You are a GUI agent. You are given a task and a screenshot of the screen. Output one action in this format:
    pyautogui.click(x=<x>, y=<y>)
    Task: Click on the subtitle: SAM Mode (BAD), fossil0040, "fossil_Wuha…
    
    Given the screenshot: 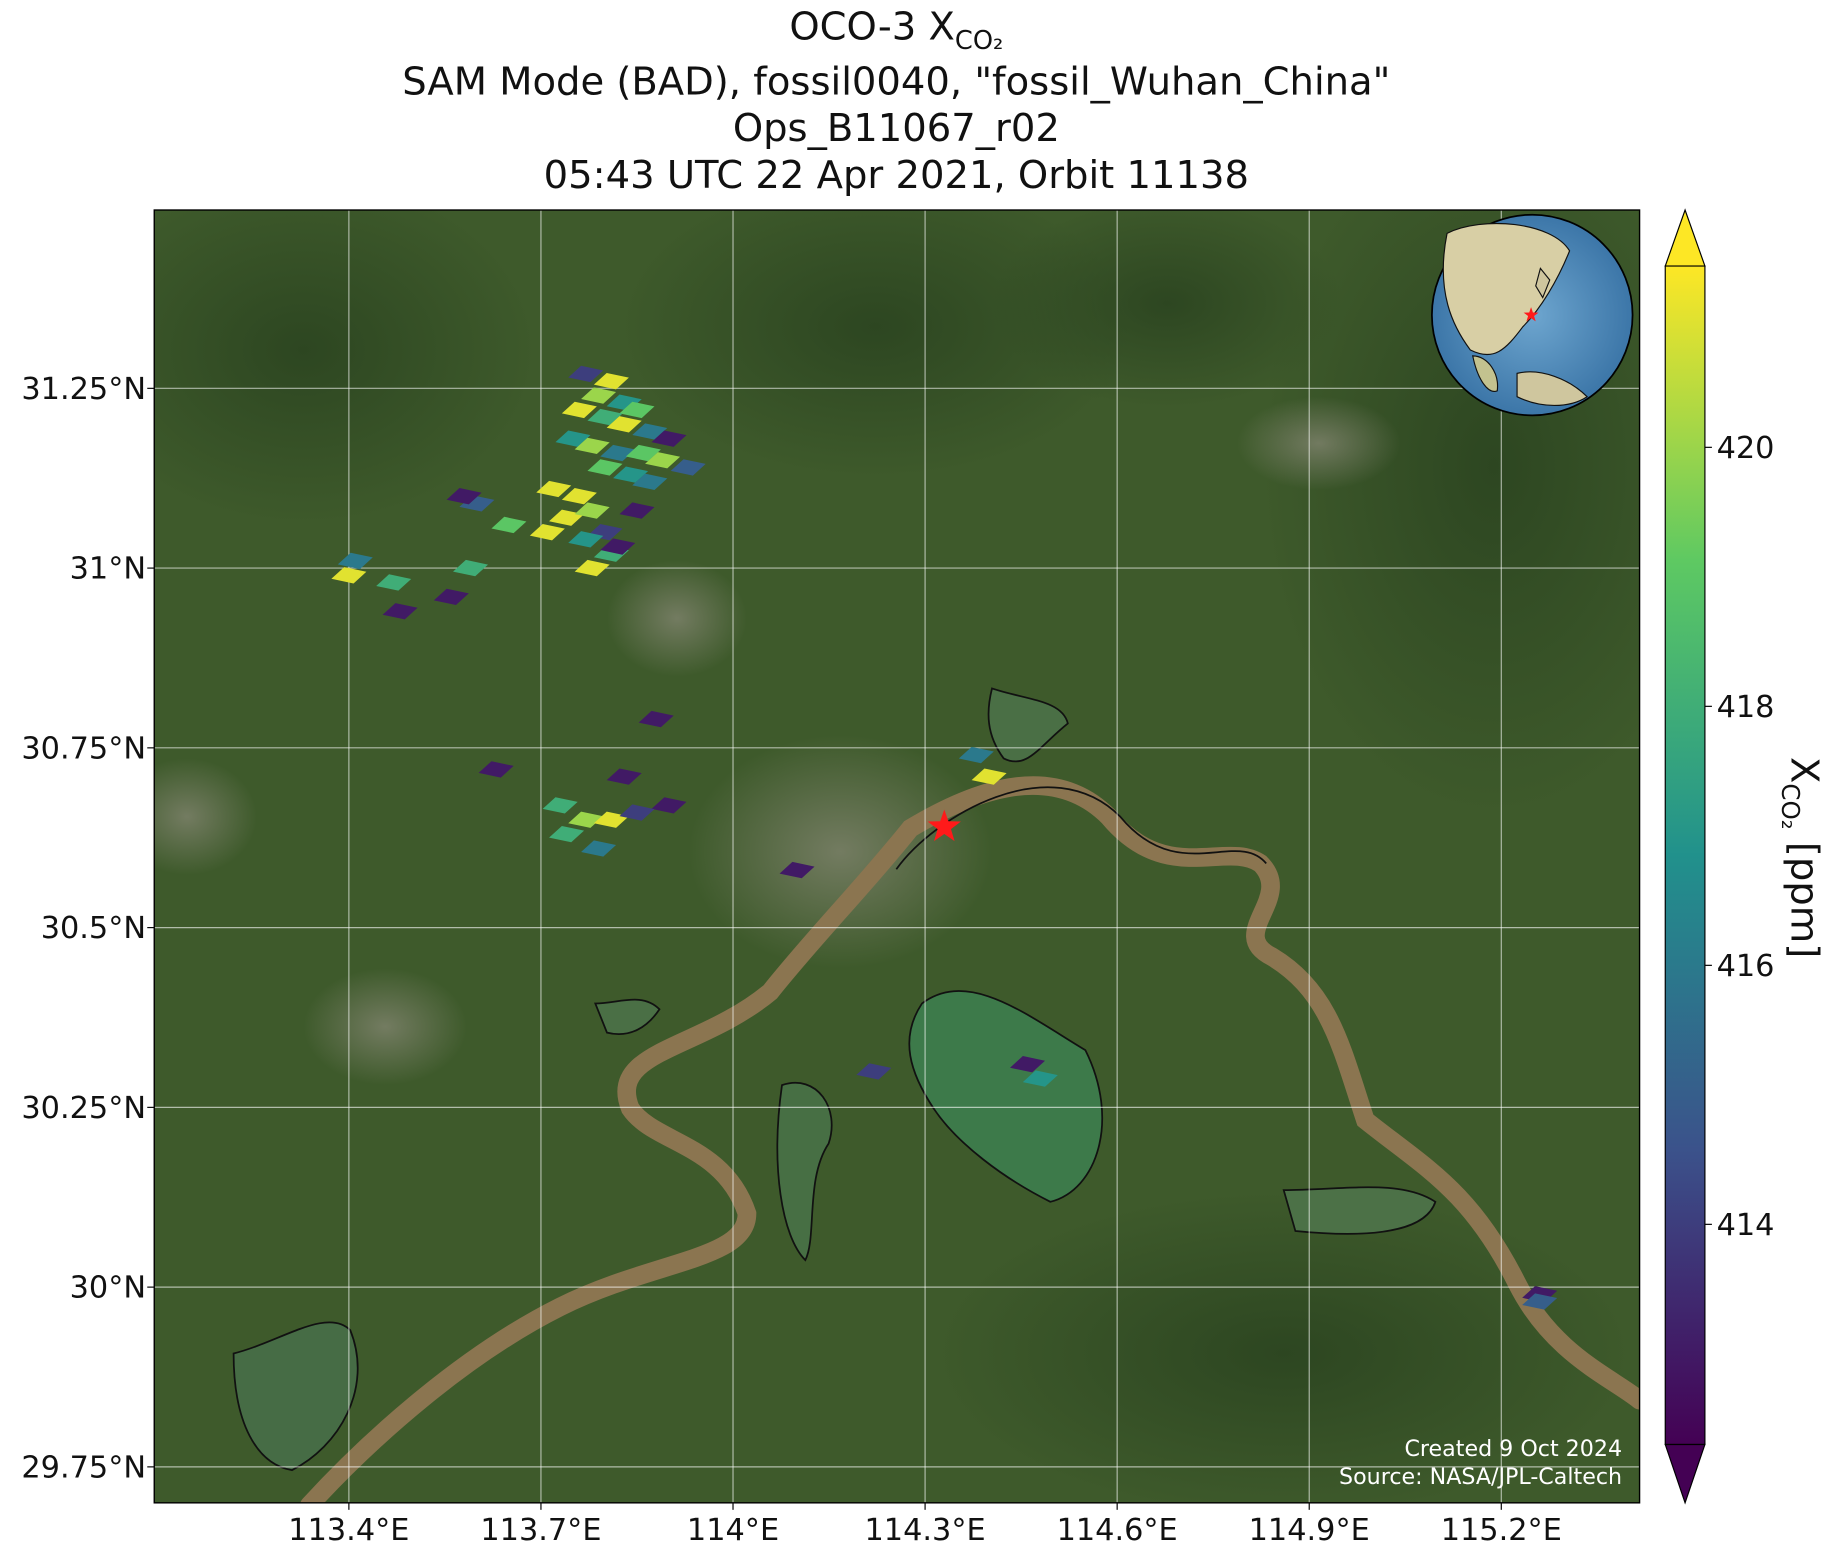 What is the action you would take?
    pyautogui.click(x=896, y=82)
    